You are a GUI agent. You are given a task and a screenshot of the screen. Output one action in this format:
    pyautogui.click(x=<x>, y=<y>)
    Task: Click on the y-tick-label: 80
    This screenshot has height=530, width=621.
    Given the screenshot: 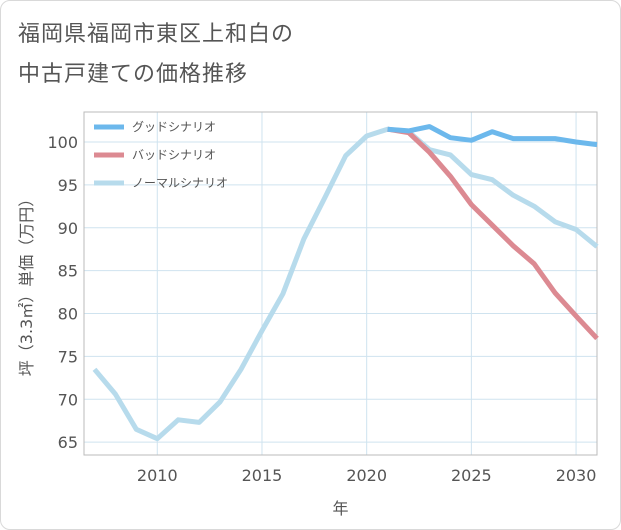 What is the action you would take?
    pyautogui.click(x=68, y=314)
    